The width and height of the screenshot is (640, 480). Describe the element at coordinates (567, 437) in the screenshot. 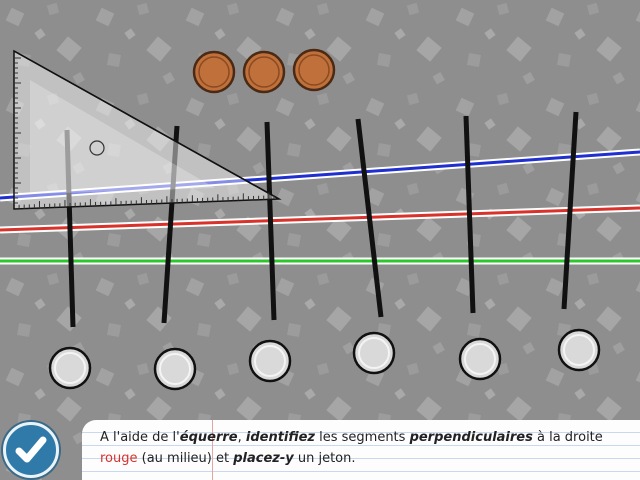

I see `instruction-part: à la droite` at that location.